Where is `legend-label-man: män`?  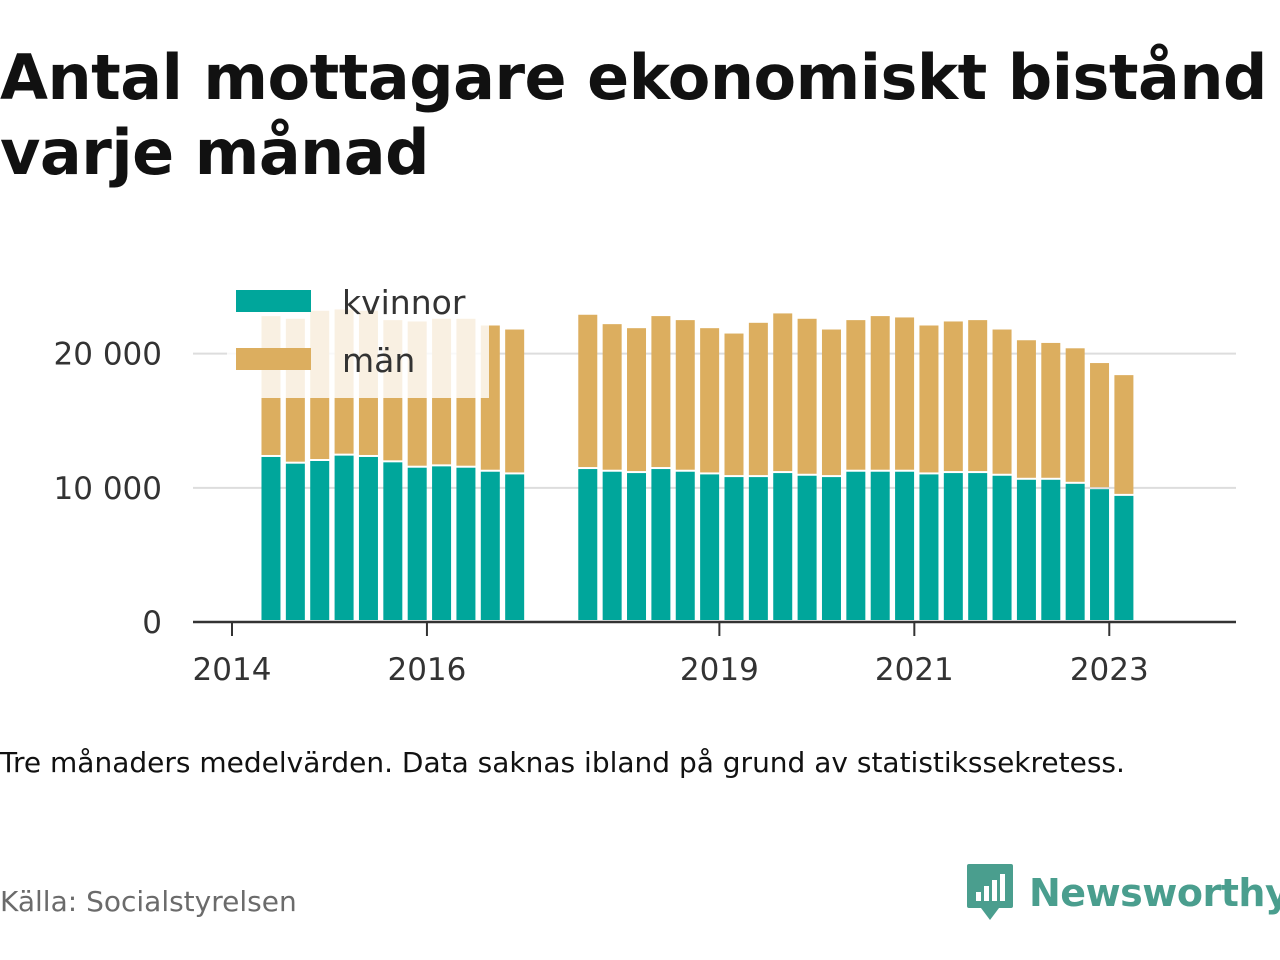 legend-label-man: män is located at coordinates (378, 360).